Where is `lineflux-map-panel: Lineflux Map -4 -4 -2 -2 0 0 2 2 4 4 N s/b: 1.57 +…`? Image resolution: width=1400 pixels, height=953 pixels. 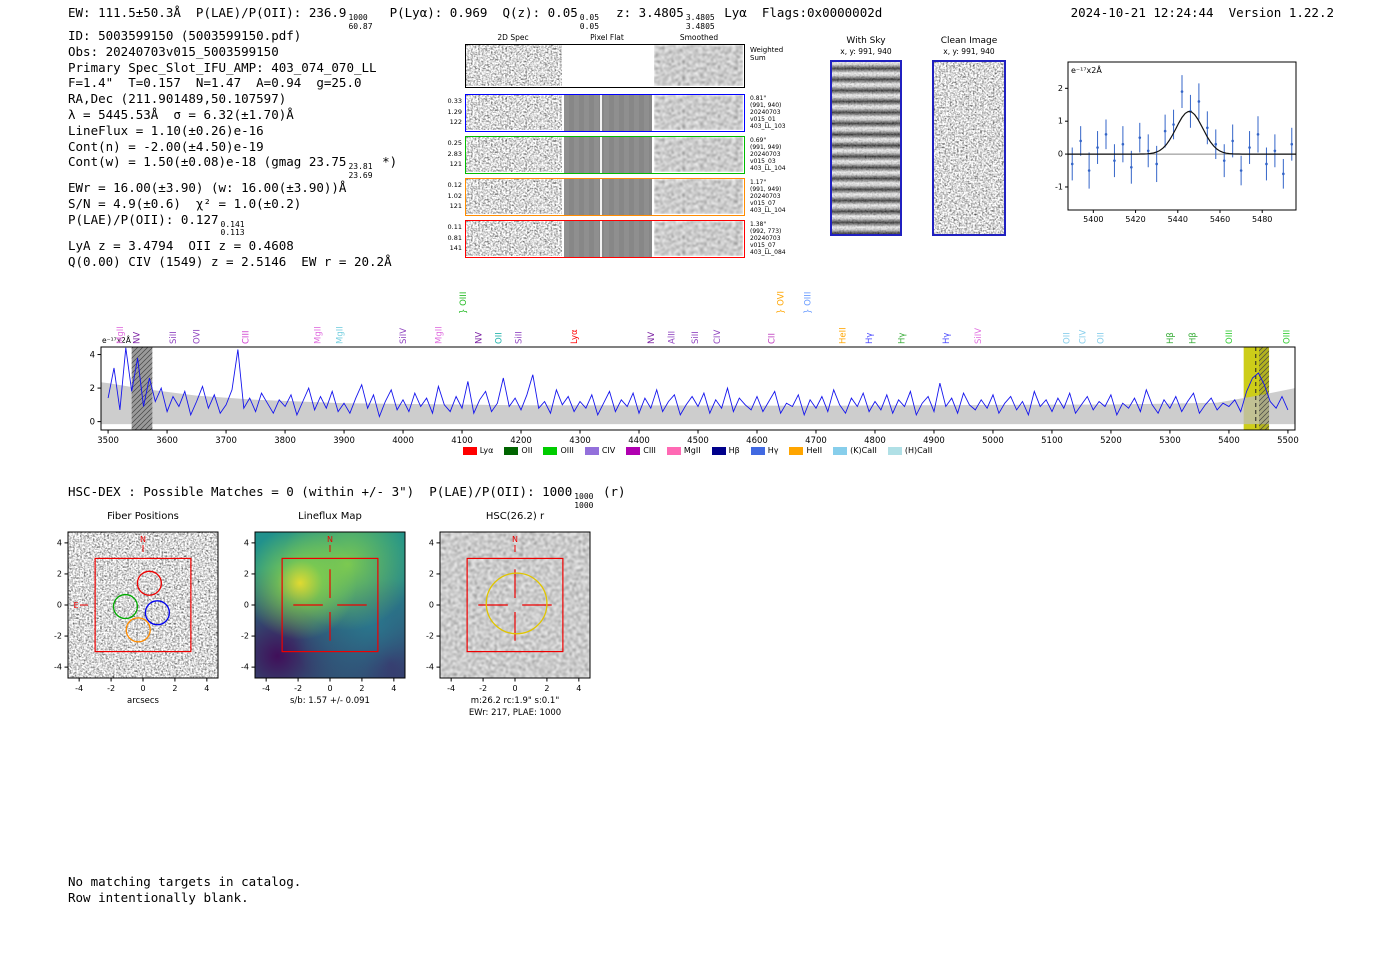
lineflux-map-panel: Lineflux Map -4 -4 -2 -2 0 0 2 2 4 4 N s/b: 1.57 +… is located at coordinates (322, 624).